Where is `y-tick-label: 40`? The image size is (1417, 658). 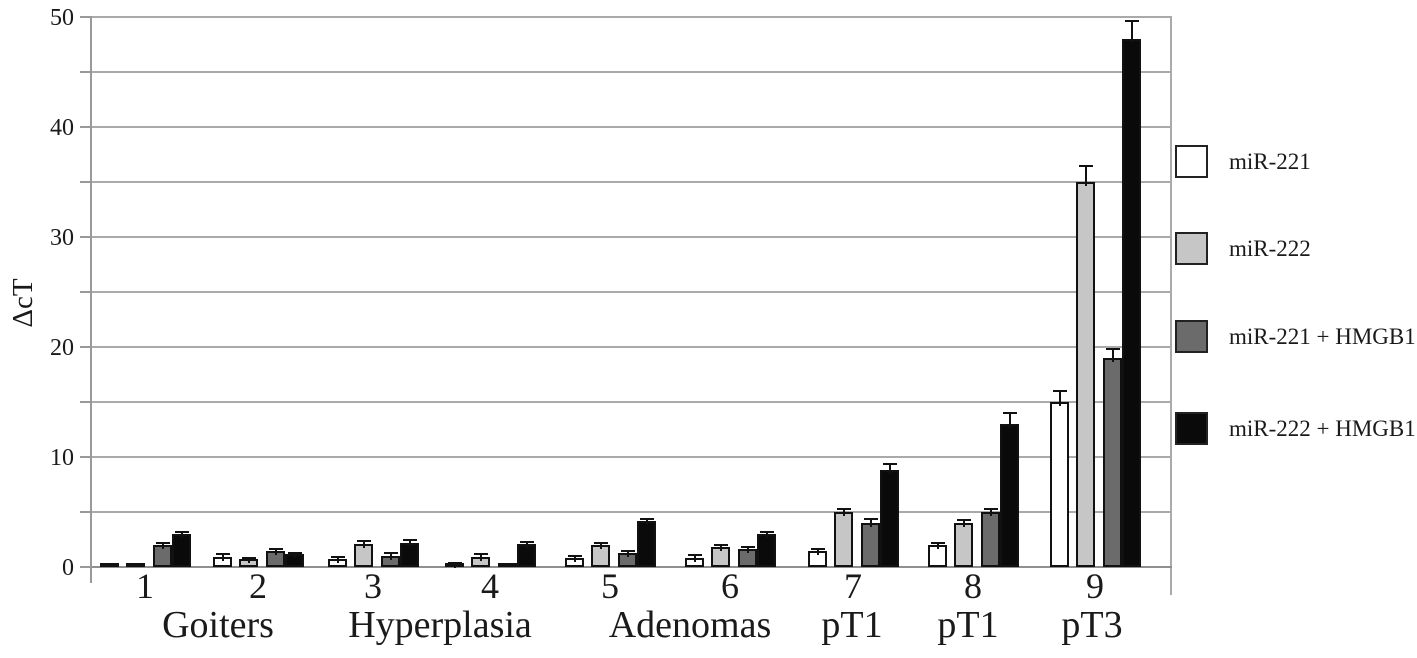
y-tick-label: 40 is located at coordinates (62, 128).